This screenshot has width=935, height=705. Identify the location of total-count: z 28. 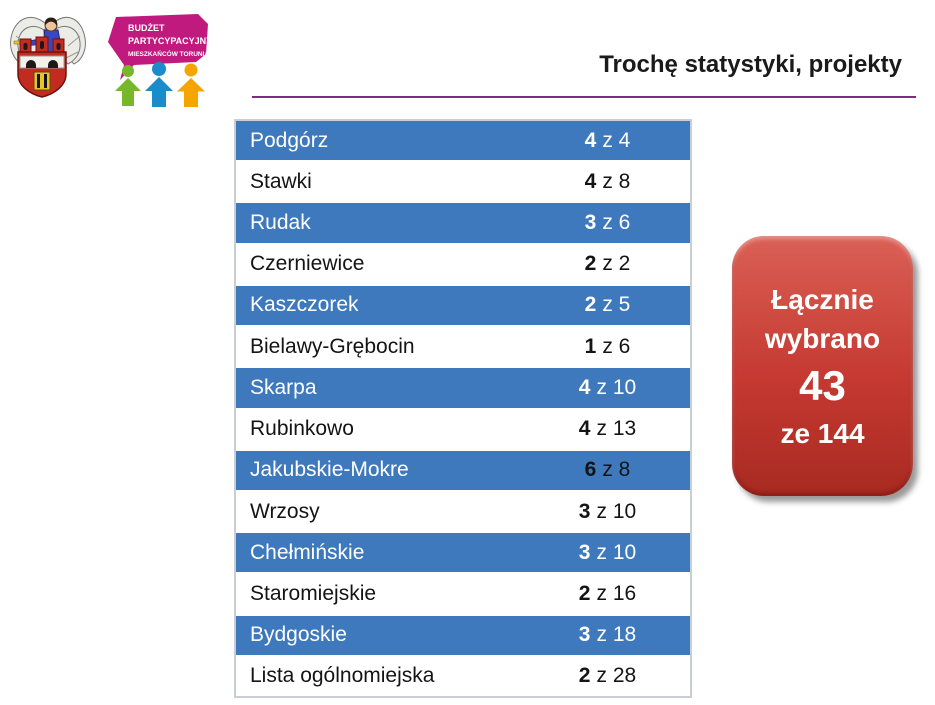
(616, 676).